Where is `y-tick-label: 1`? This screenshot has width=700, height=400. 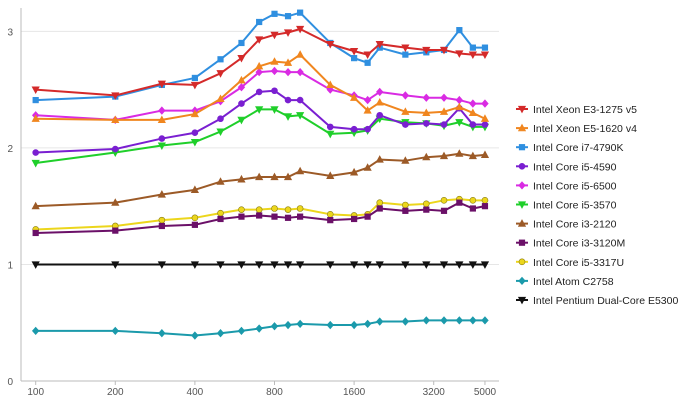
y-tick-label: 1 is located at coordinates (10, 265).